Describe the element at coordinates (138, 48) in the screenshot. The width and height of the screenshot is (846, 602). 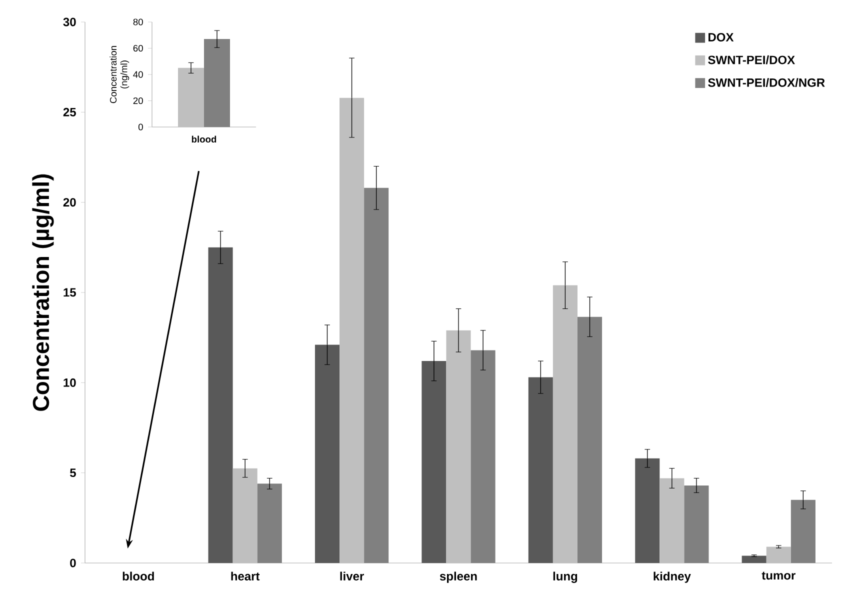
I see `y-tick-label: 60` at that location.